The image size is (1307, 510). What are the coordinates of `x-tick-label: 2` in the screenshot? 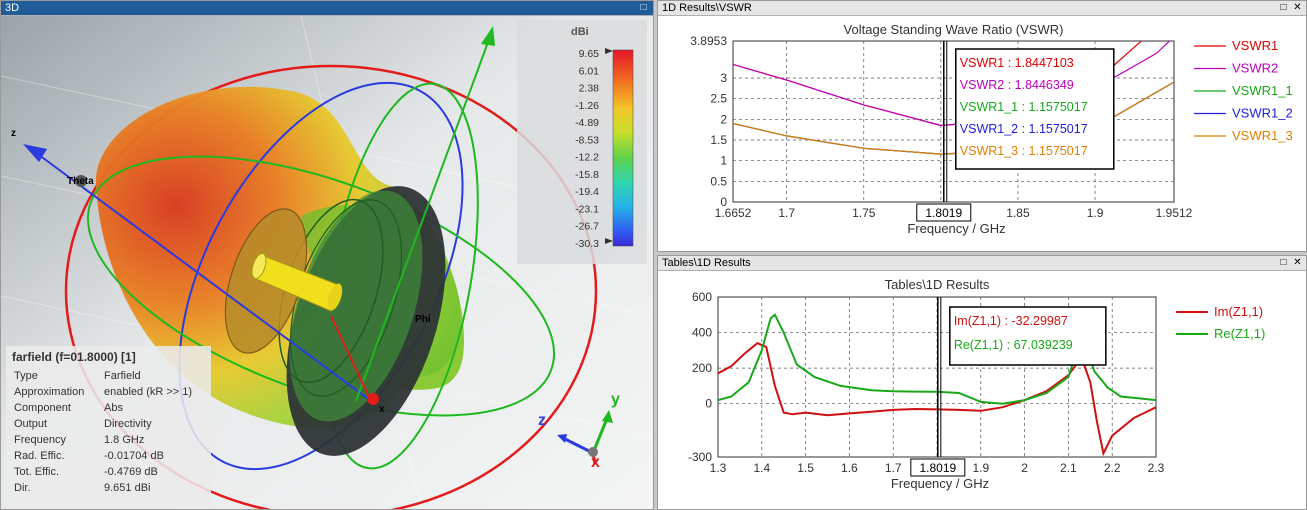 It's located at (1024, 468).